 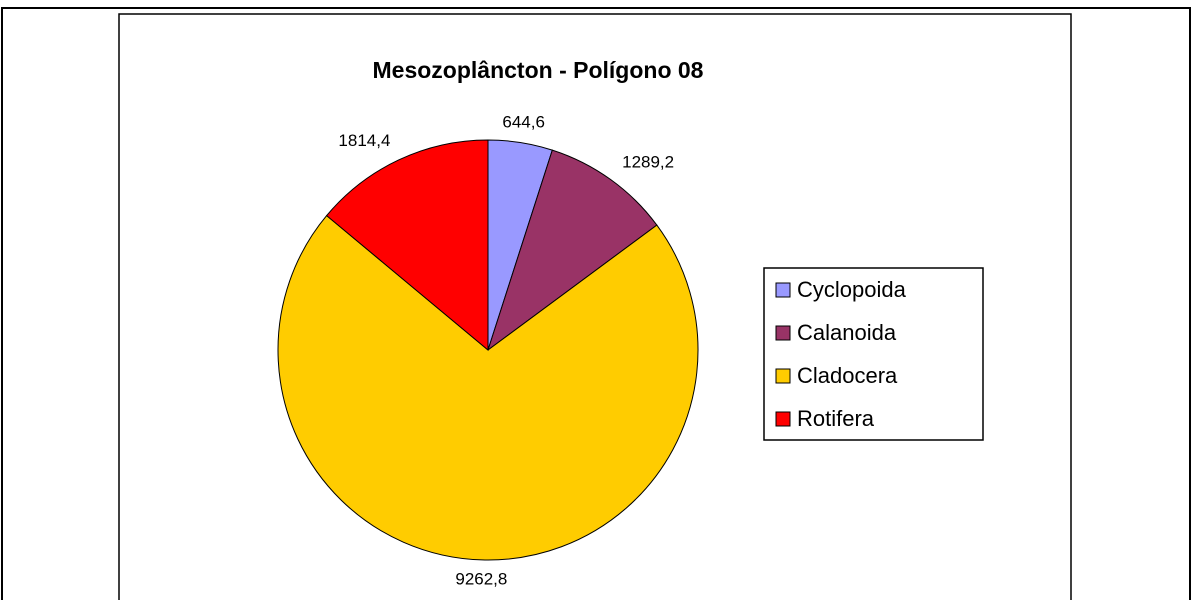 What do you see at coordinates (847, 375) in the screenshot?
I see `legend-label: Cladocera` at bounding box center [847, 375].